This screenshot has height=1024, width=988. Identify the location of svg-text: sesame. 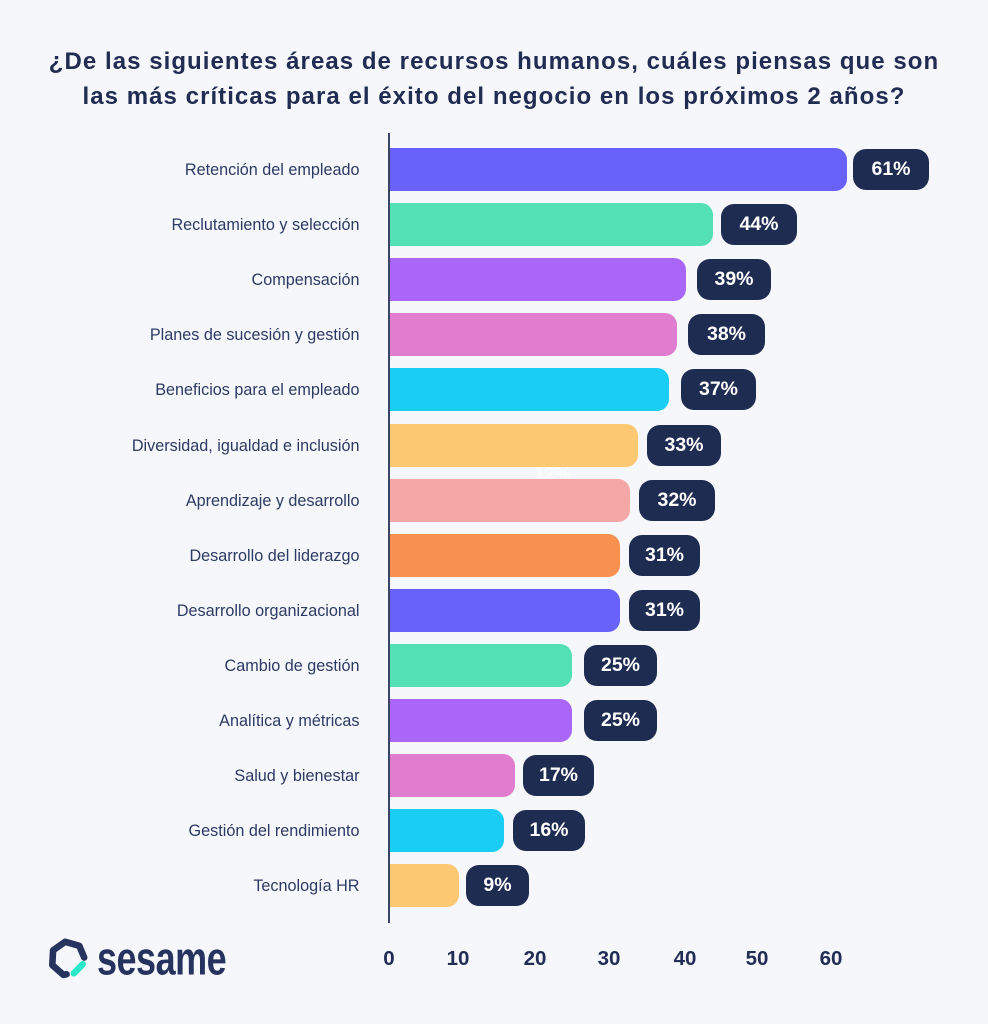
(161, 958).